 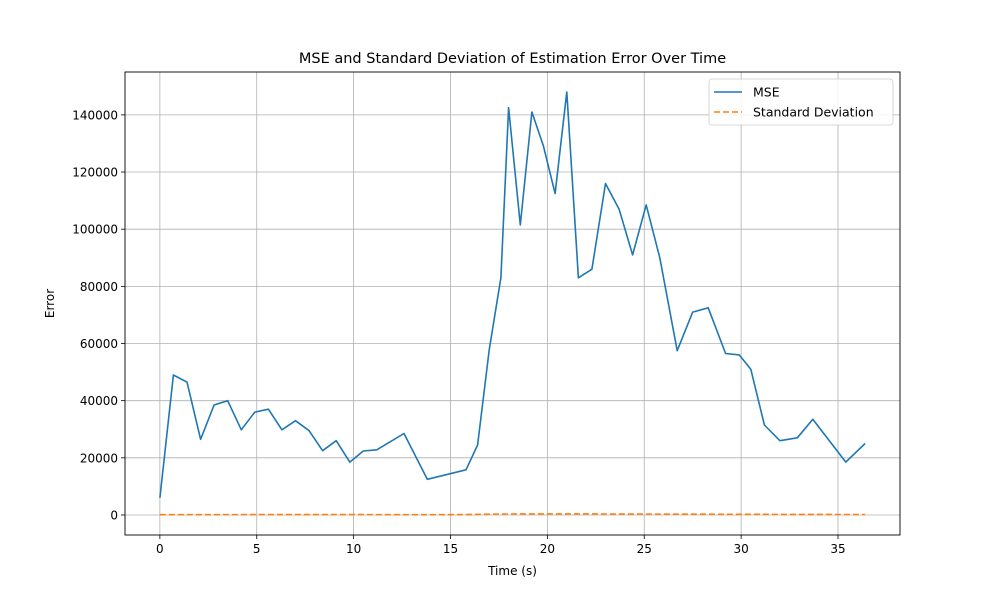 What do you see at coordinates (99, 287) in the screenshot?
I see `y-tick-label: 80000` at bounding box center [99, 287].